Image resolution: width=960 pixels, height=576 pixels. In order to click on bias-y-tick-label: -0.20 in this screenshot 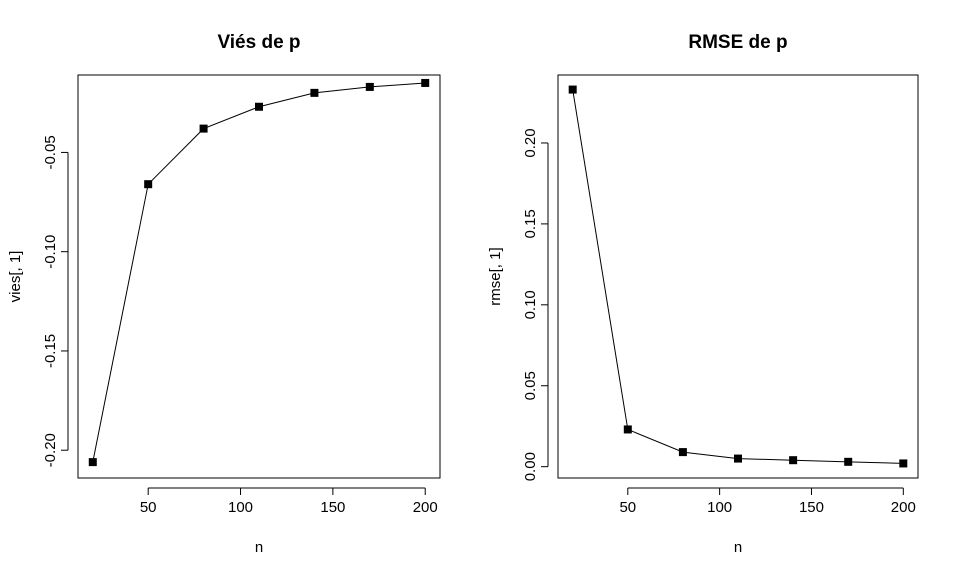, I will do `click(50, 450)`.